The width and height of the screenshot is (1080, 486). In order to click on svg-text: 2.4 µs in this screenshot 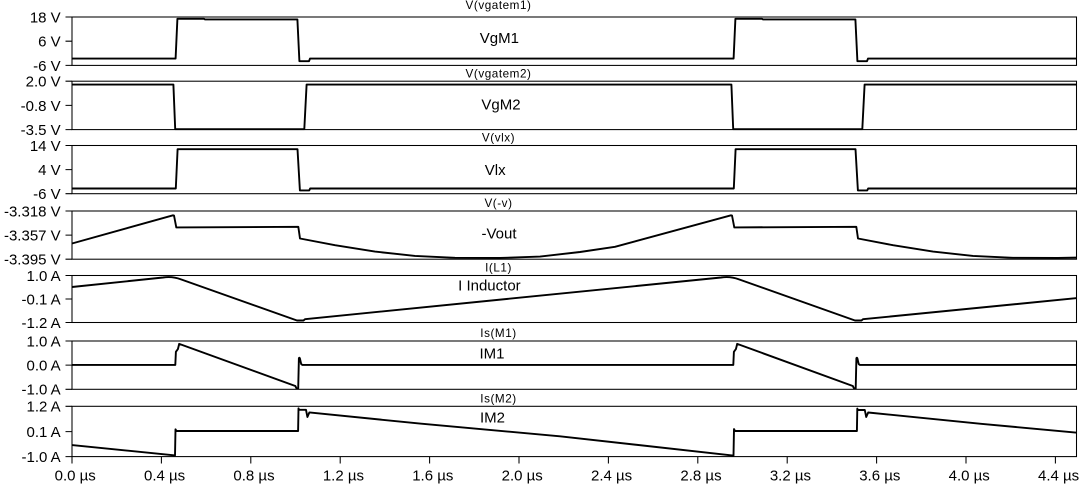, I will do `click(611, 475)`.